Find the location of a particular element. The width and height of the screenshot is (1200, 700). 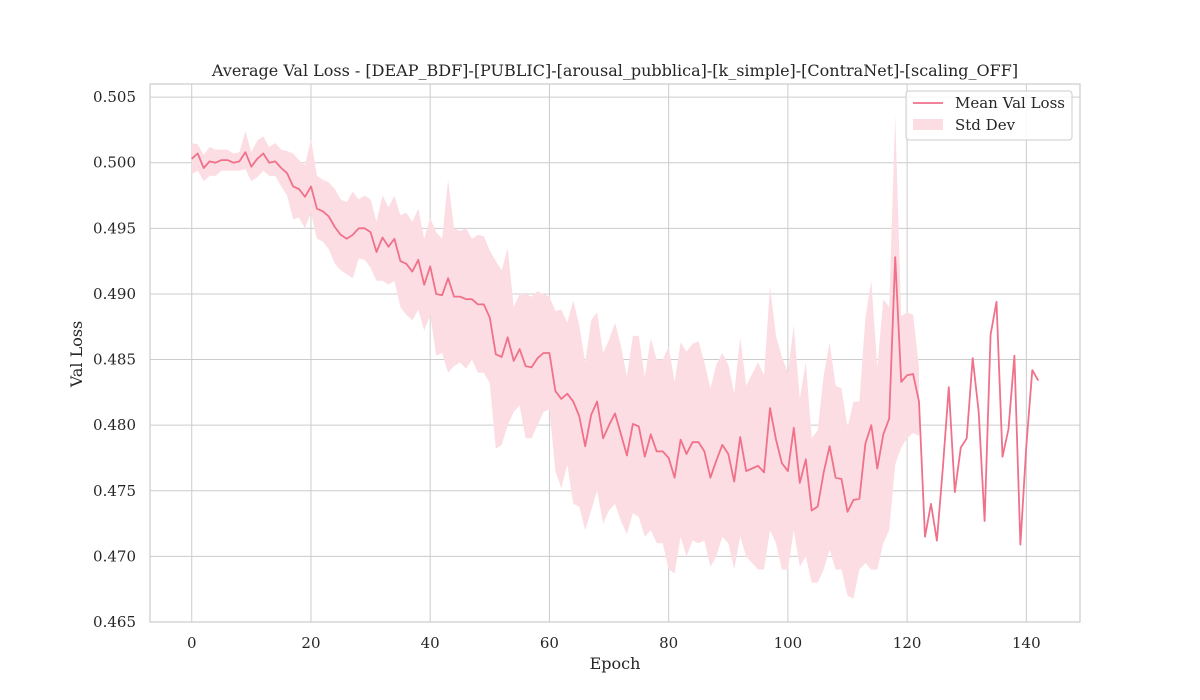

x-tick-label: 60 is located at coordinates (549, 643).